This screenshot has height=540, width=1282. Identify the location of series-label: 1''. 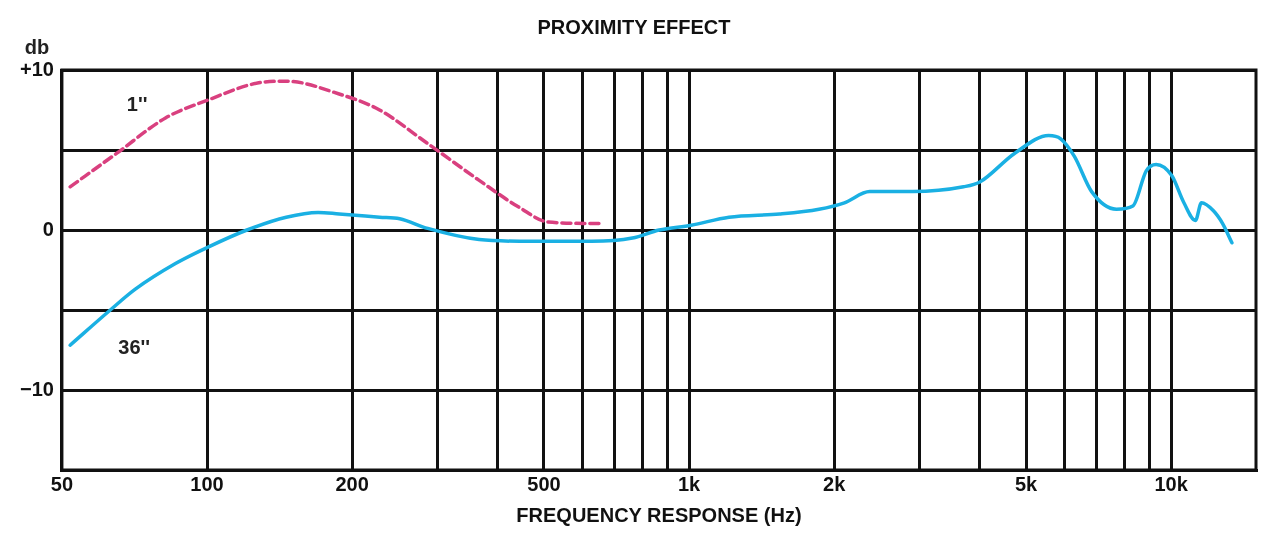
(137, 103).